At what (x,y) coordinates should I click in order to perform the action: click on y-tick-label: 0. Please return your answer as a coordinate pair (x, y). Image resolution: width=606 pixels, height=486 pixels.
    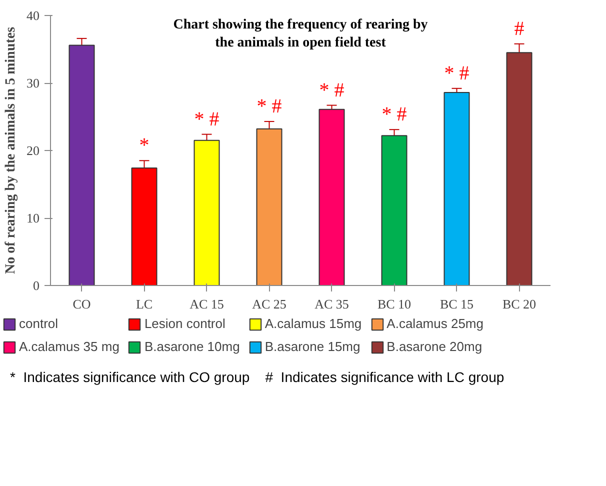
    Looking at the image, I should click on (36, 285).